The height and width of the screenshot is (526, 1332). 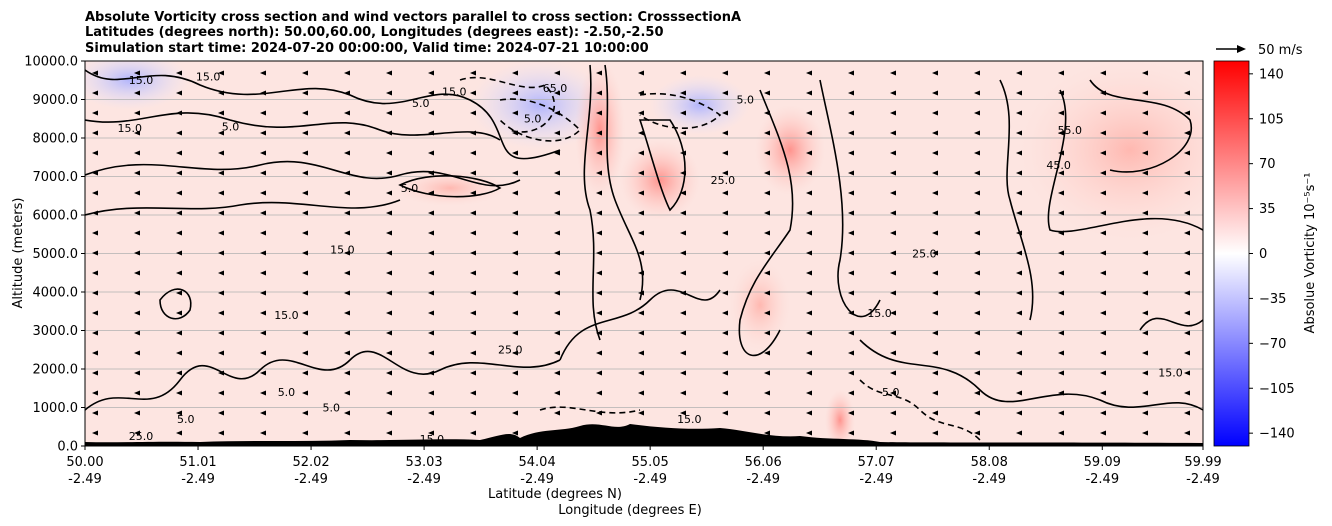 What do you see at coordinates (1263, 254) in the screenshot?
I see `colorbar-tick-label: 0` at bounding box center [1263, 254].